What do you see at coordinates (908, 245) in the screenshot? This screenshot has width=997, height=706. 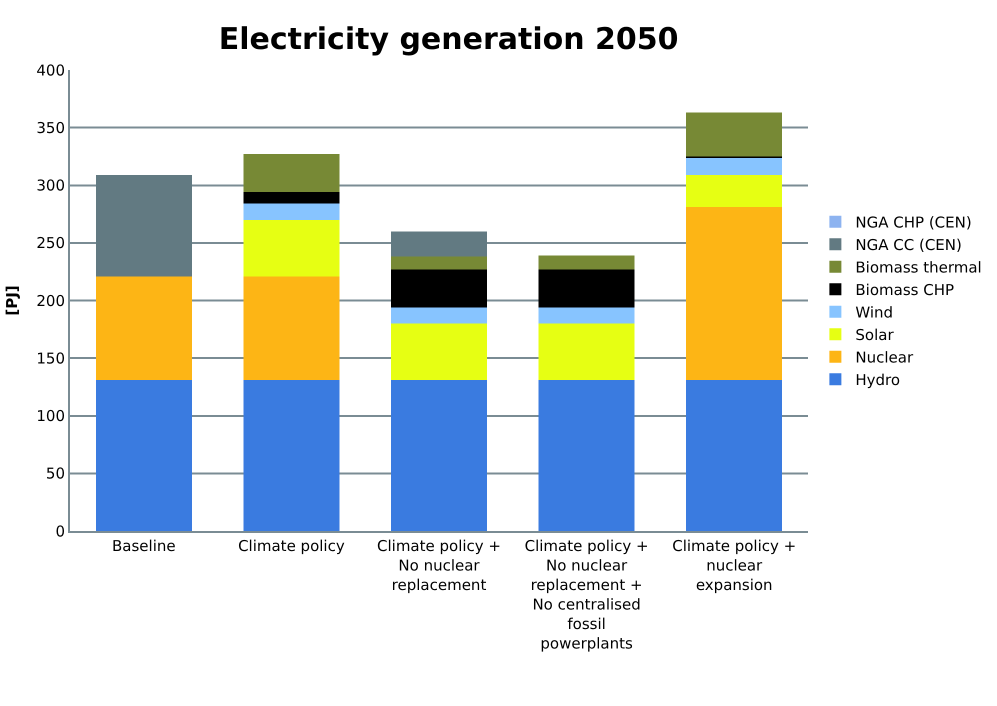 I see `legend-label: NGA CC (CEN)` at bounding box center [908, 245].